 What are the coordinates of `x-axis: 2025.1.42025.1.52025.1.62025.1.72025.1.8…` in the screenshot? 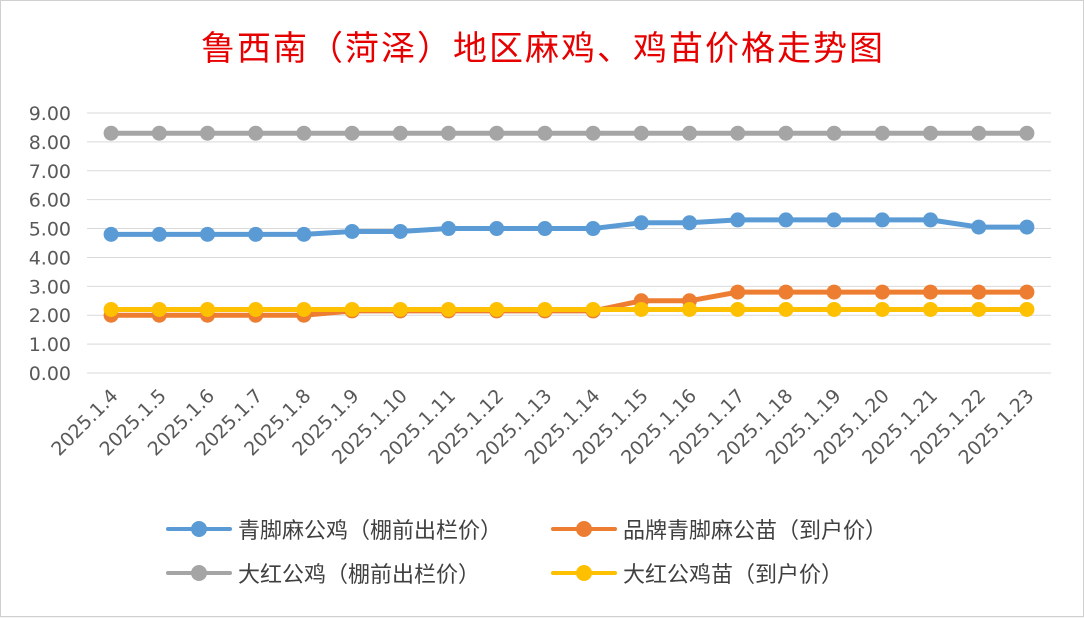 It's located at (542, 427).